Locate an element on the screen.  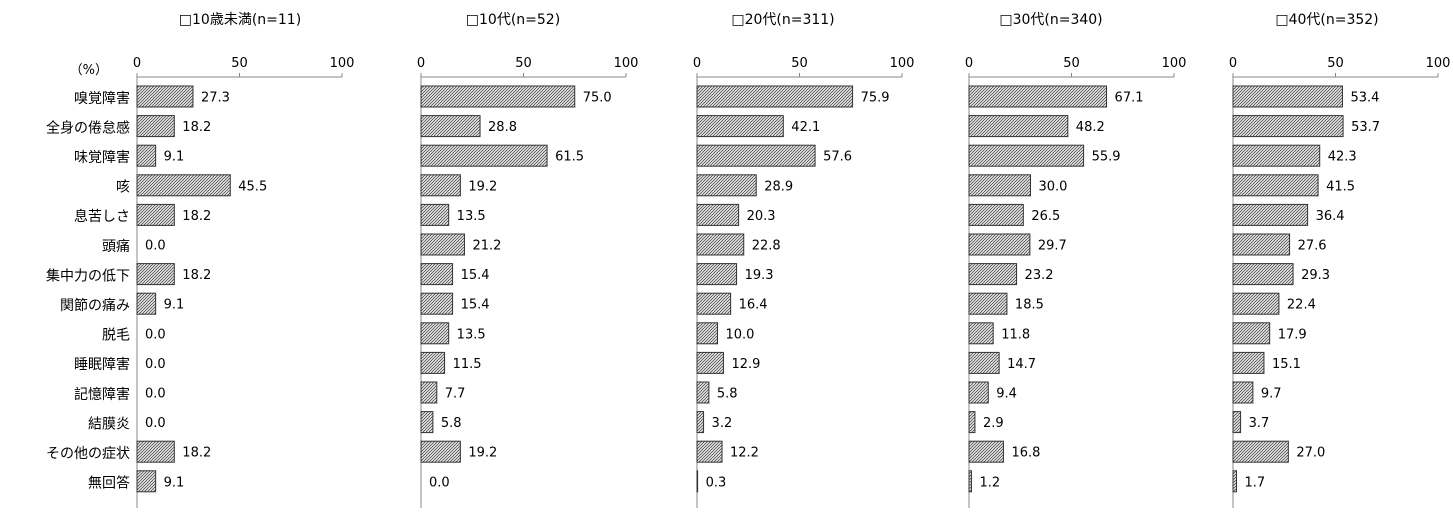
data-label: 41.5 is located at coordinates (1340, 186).